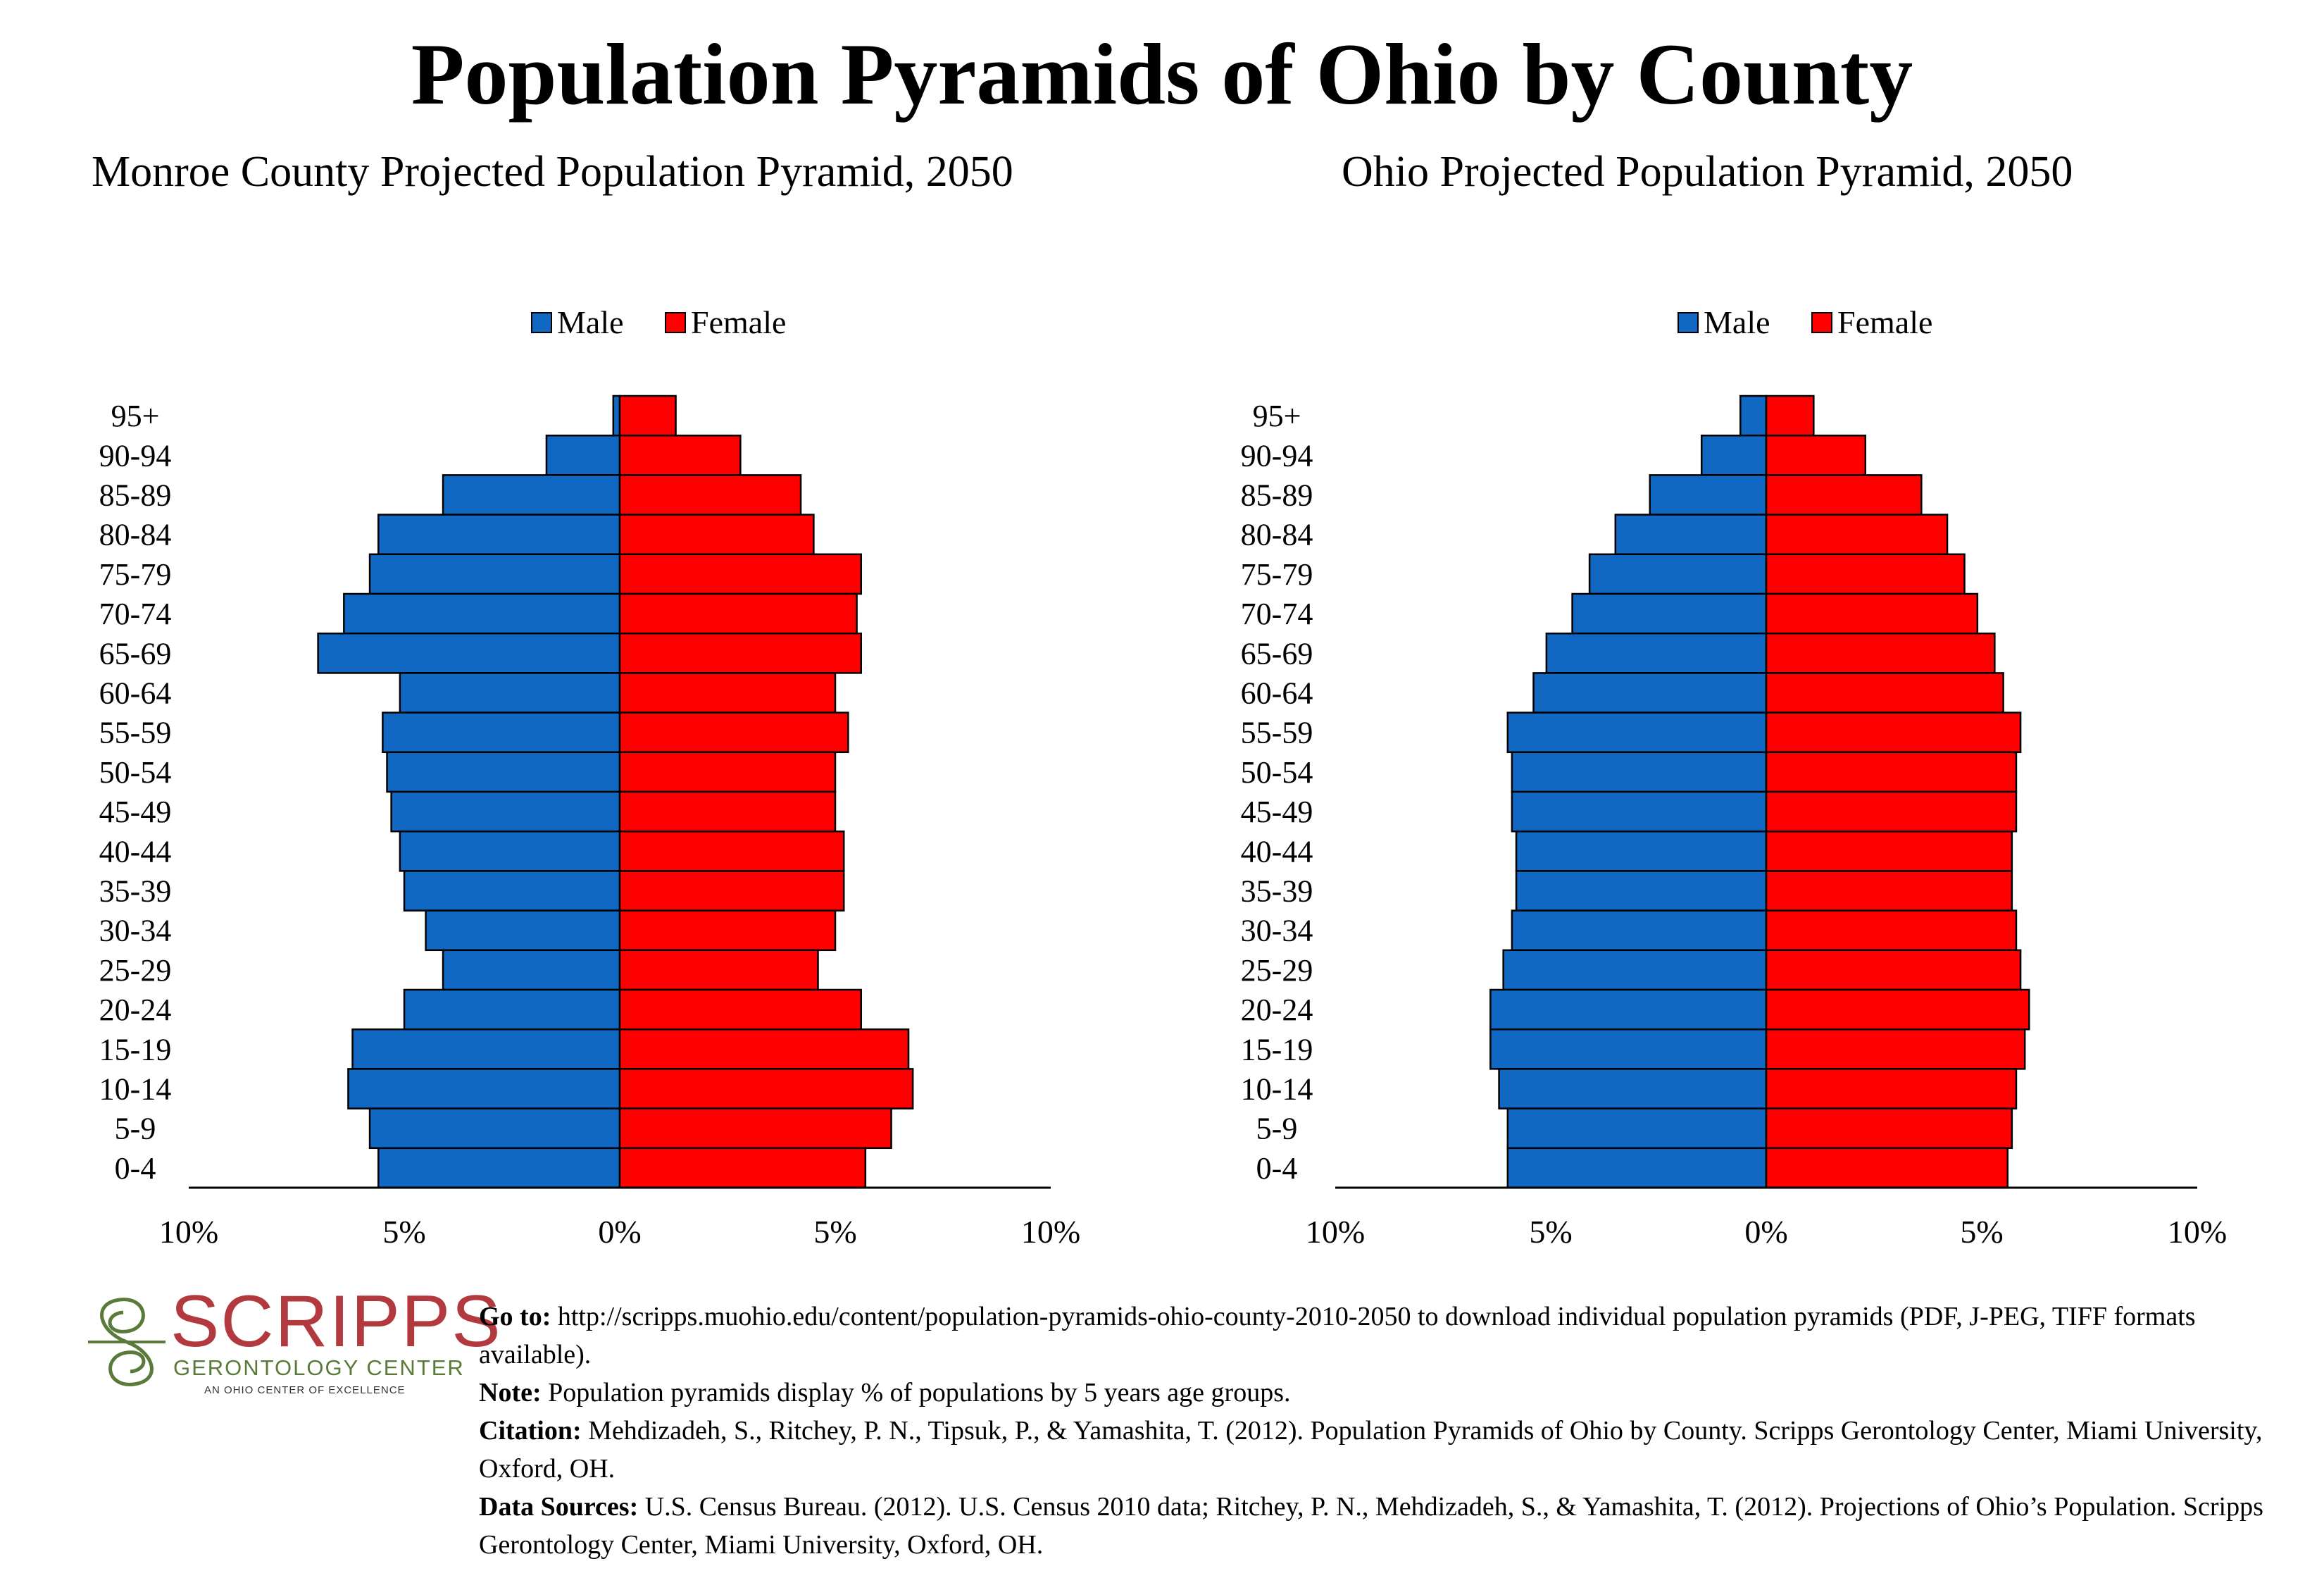 This screenshot has height=1585, width=2324. What do you see at coordinates (1277, 931) in the screenshot?
I see `ohio-age-label: 30-34` at bounding box center [1277, 931].